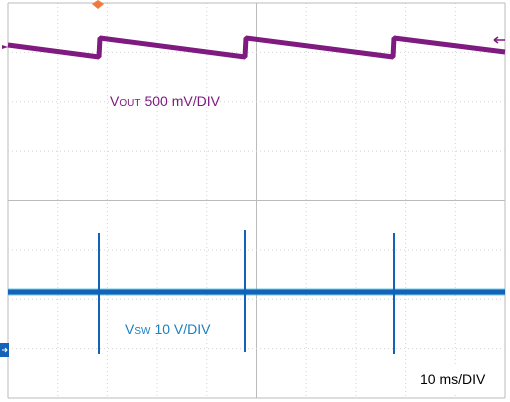 This screenshot has height=402, width=510. I want to click on vout-symbol: V, so click(115, 101).